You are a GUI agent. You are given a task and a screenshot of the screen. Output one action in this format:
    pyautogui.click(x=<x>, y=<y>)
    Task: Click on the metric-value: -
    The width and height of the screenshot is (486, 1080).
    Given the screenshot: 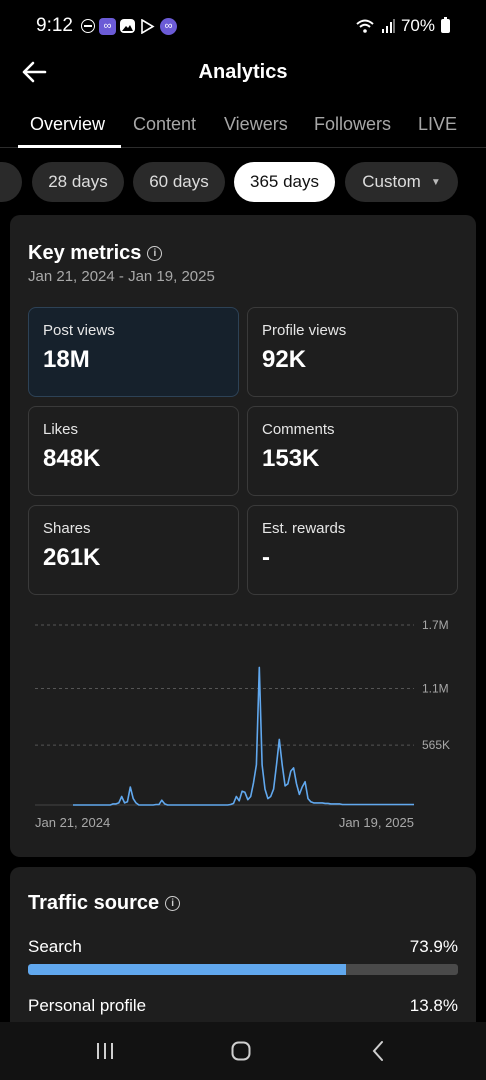 What is the action you would take?
    pyautogui.click(x=266, y=557)
    